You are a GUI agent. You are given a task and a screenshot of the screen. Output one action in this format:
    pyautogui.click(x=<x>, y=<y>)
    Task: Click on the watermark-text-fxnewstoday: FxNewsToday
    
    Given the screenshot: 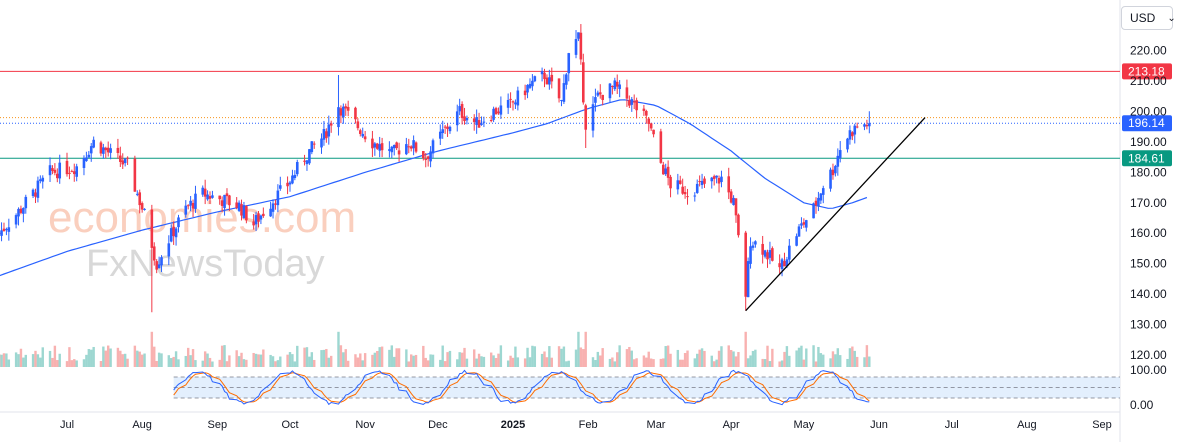 What is the action you would take?
    pyautogui.click(x=205, y=264)
    